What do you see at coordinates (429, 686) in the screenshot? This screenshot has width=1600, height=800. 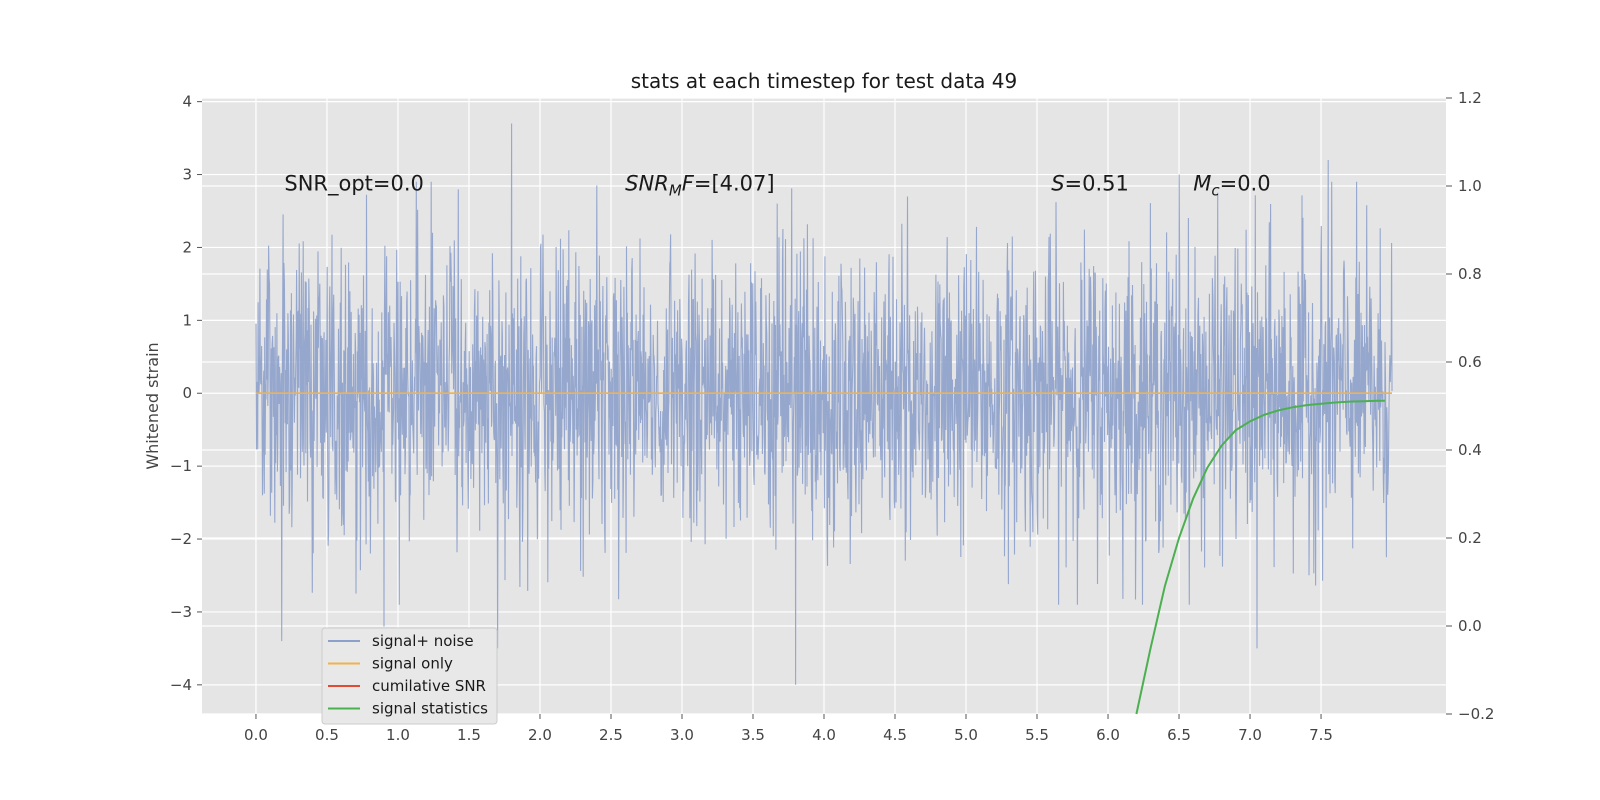 I see `legend-label: cumilative SNR` at bounding box center [429, 686].